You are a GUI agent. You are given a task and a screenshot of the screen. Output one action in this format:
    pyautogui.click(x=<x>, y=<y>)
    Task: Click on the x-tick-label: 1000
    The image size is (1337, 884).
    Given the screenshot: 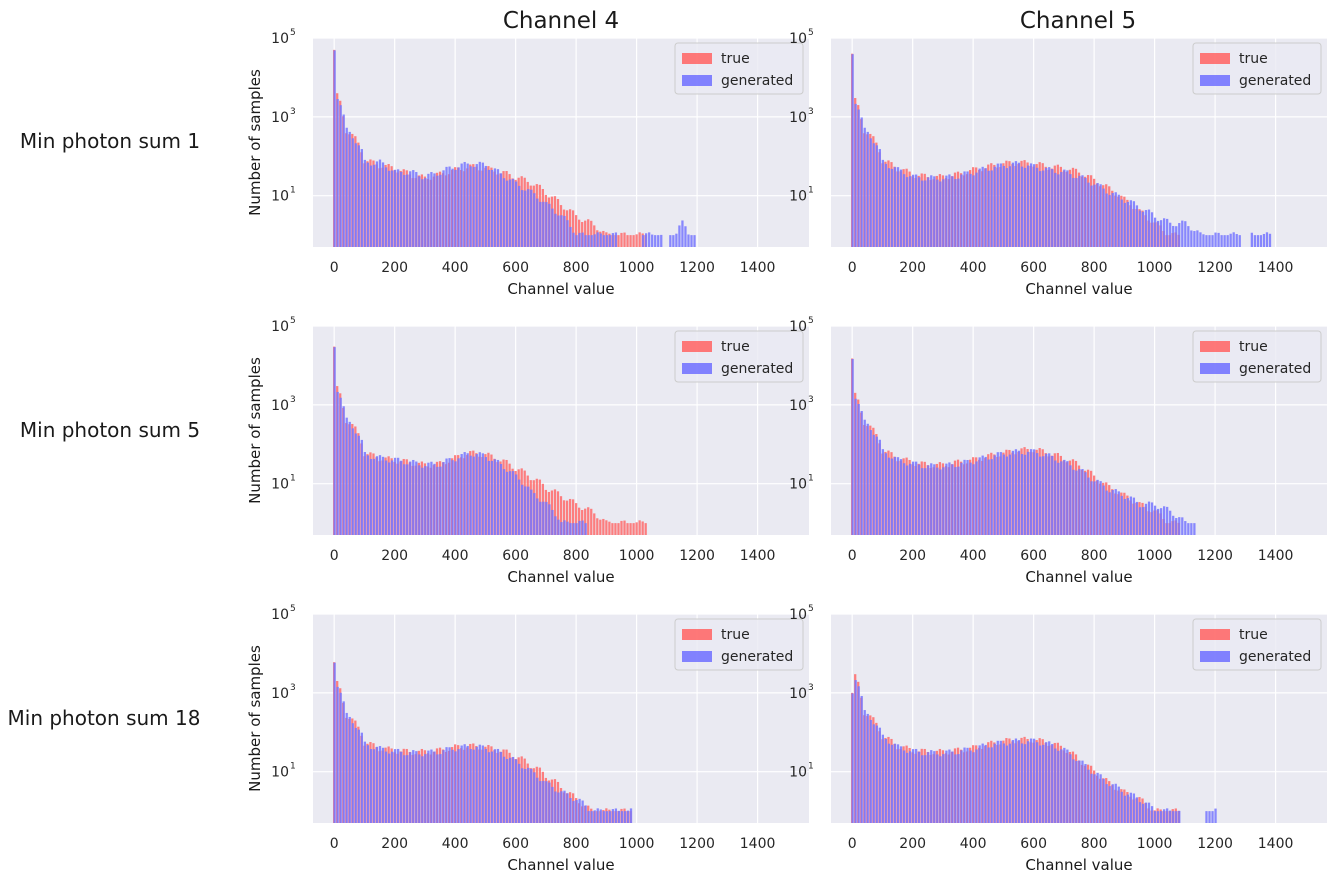 What is the action you would take?
    pyautogui.click(x=1155, y=844)
    